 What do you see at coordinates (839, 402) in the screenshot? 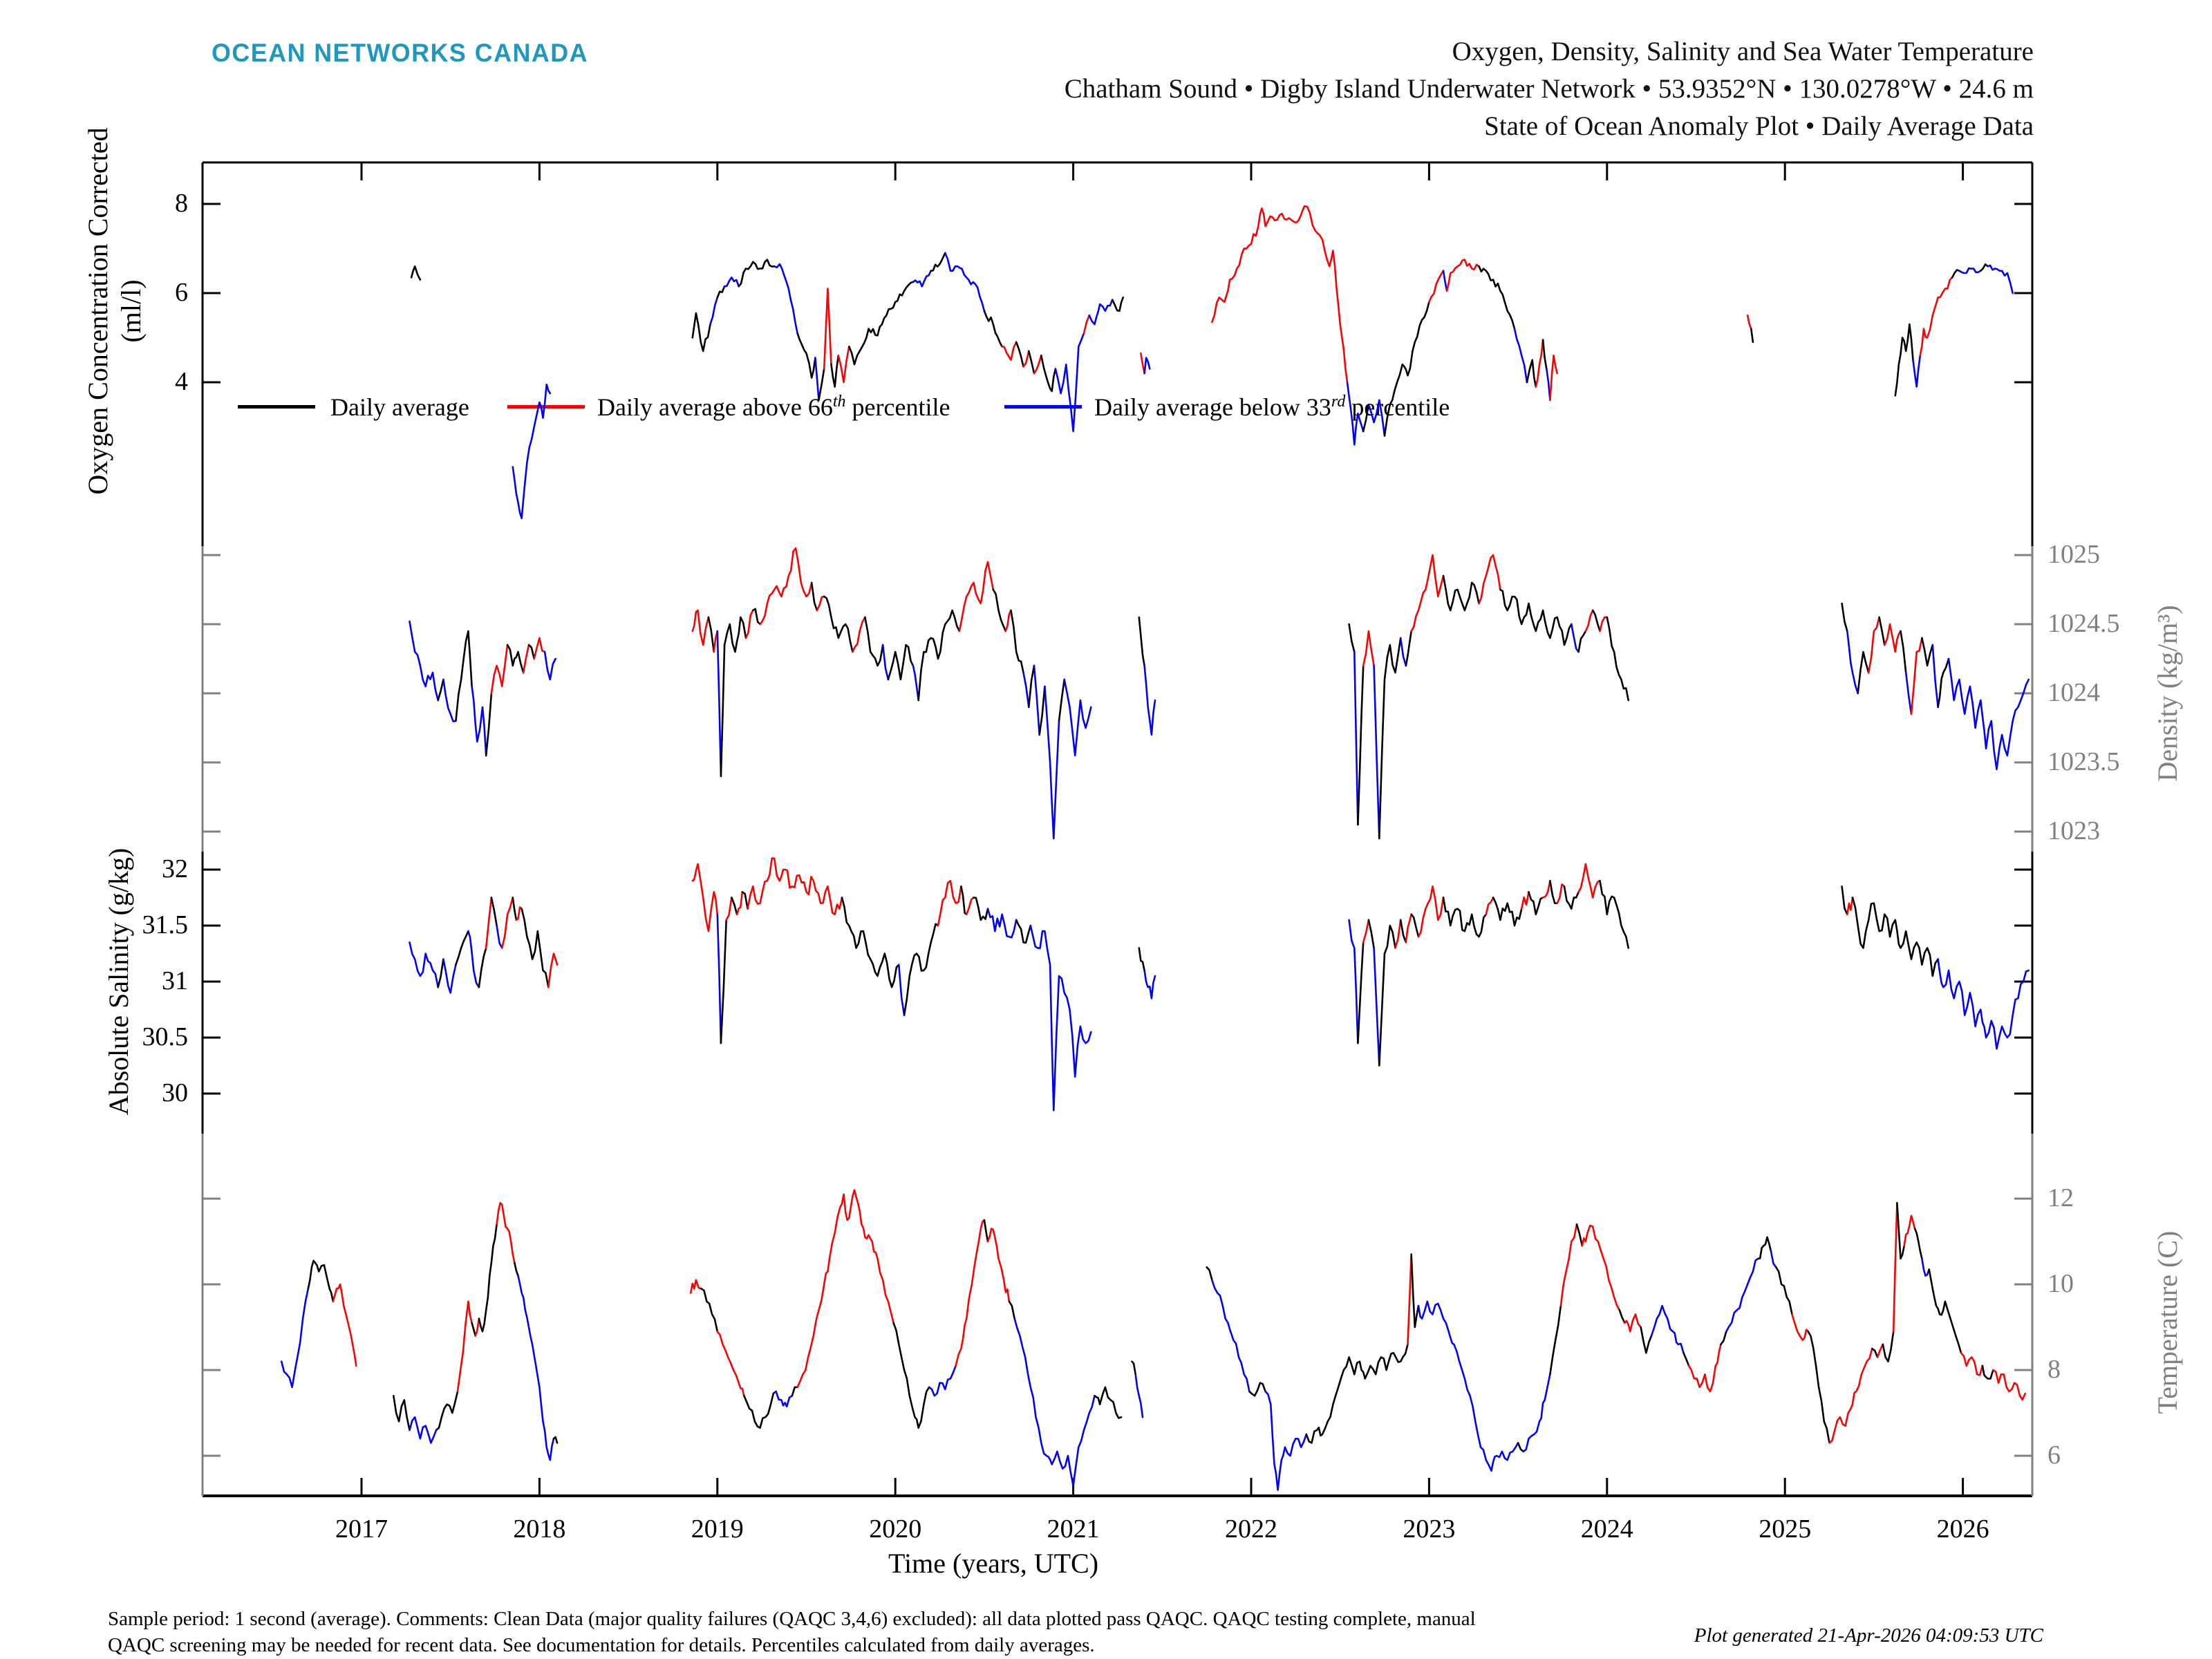
I see `legend-sup: th` at bounding box center [839, 402].